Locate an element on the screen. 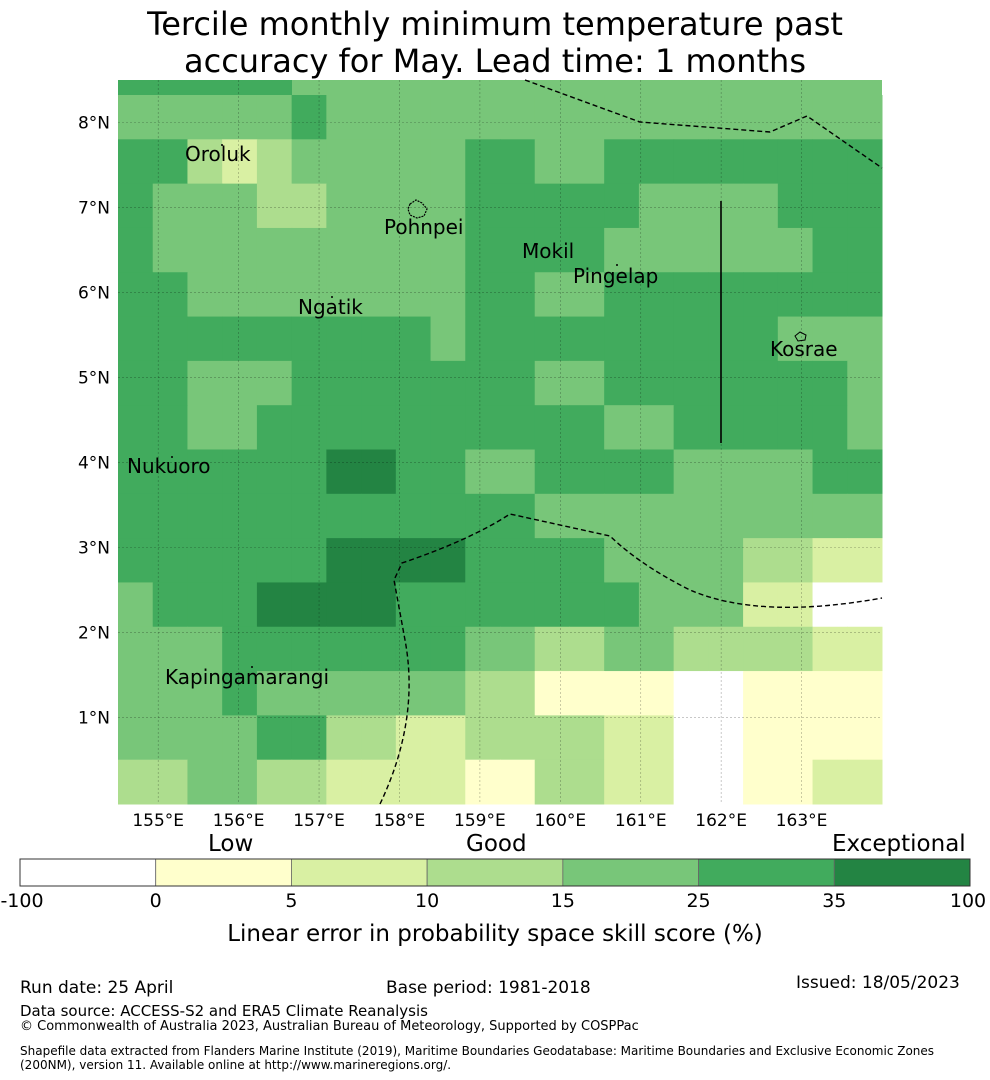 The width and height of the screenshot is (990, 1080). run-date: Run date: 25 April is located at coordinates (97, 988).